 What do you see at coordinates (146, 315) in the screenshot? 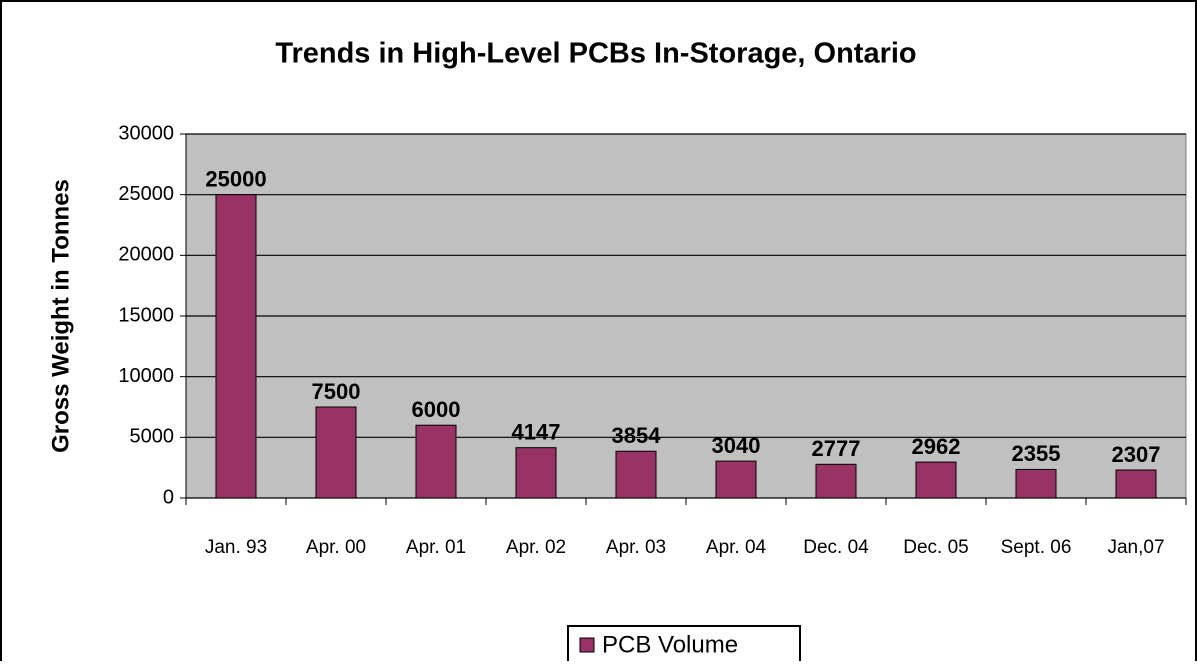
I see `y-tick-label: 15000` at bounding box center [146, 315].